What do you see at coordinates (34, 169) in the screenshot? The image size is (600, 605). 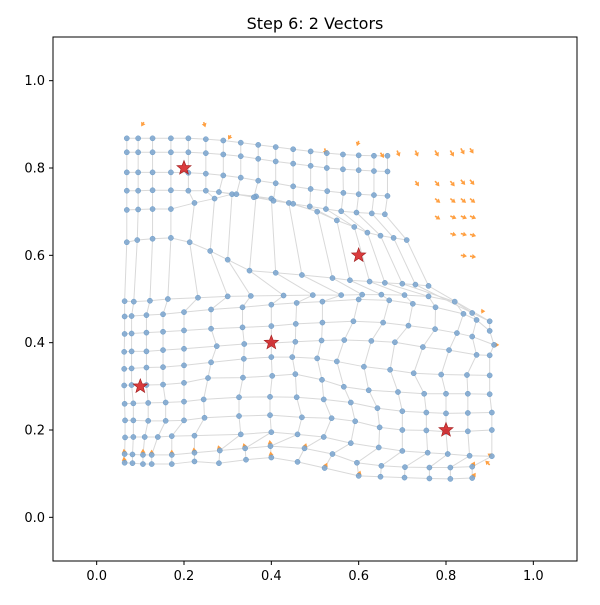 I see `y-tick-label: 0.8` at bounding box center [34, 169].